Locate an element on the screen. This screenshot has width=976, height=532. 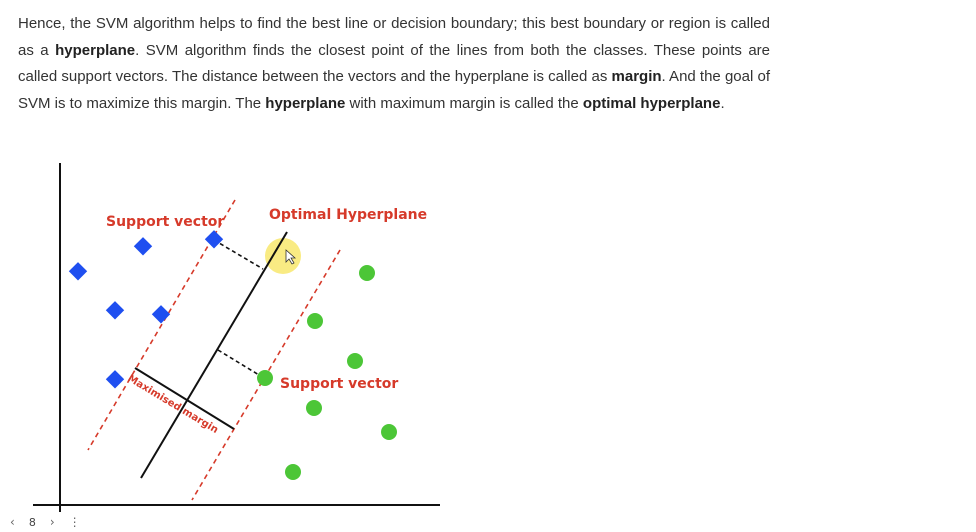
class-b-points is located at coordinates (327, 372).